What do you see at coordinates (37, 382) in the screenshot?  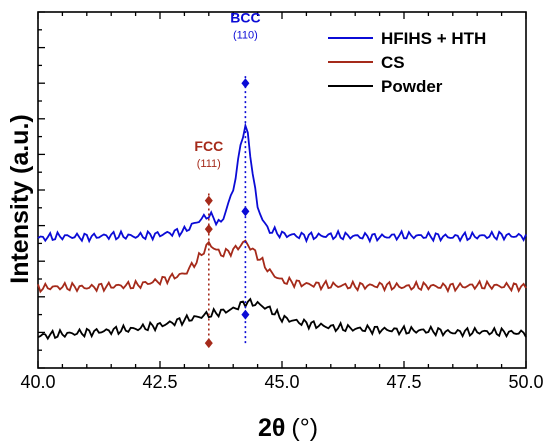 I see `x-tick-label: 40.0` at bounding box center [37, 382].